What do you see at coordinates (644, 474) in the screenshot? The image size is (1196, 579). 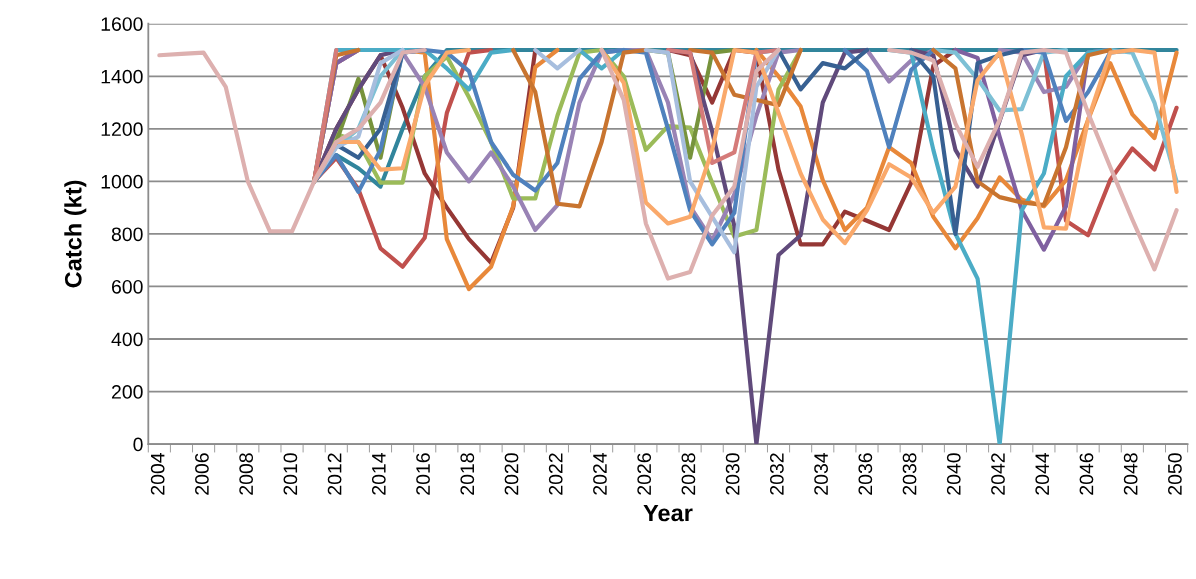 I see `x-tick-label: 2026` at bounding box center [644, 474].